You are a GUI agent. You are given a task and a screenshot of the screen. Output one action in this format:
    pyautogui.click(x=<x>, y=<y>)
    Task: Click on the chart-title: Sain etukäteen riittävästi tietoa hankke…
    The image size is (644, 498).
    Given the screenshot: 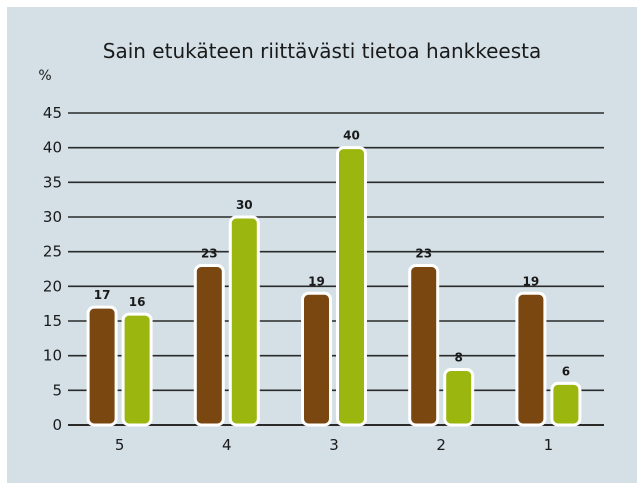 What is the action you would take?
    pyautogui.click(x=322, y=51)
    